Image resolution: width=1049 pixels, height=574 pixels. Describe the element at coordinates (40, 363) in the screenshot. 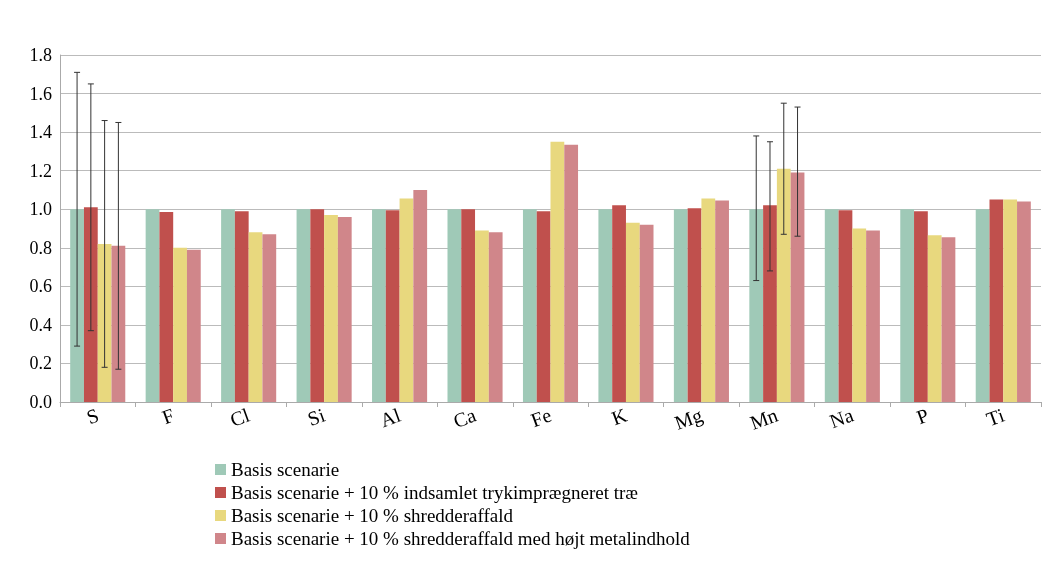

I see `y-tick-label: 0.2` at that location.